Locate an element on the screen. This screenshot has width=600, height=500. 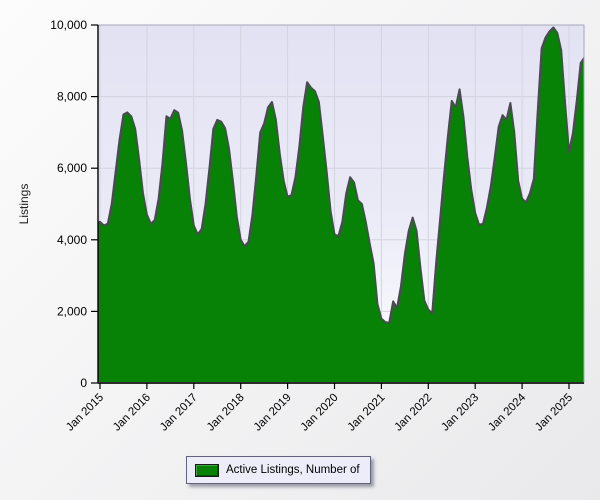
y-tick-label: 2,000 is located at coordinates (72, 311).